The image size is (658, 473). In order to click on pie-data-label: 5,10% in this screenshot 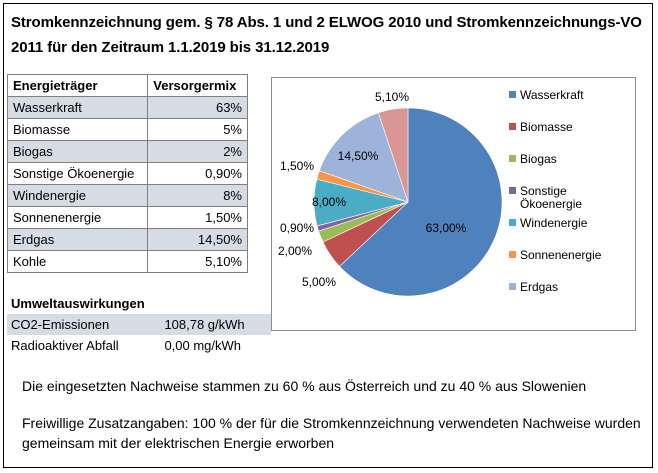, I will do `click(392, 97)`.